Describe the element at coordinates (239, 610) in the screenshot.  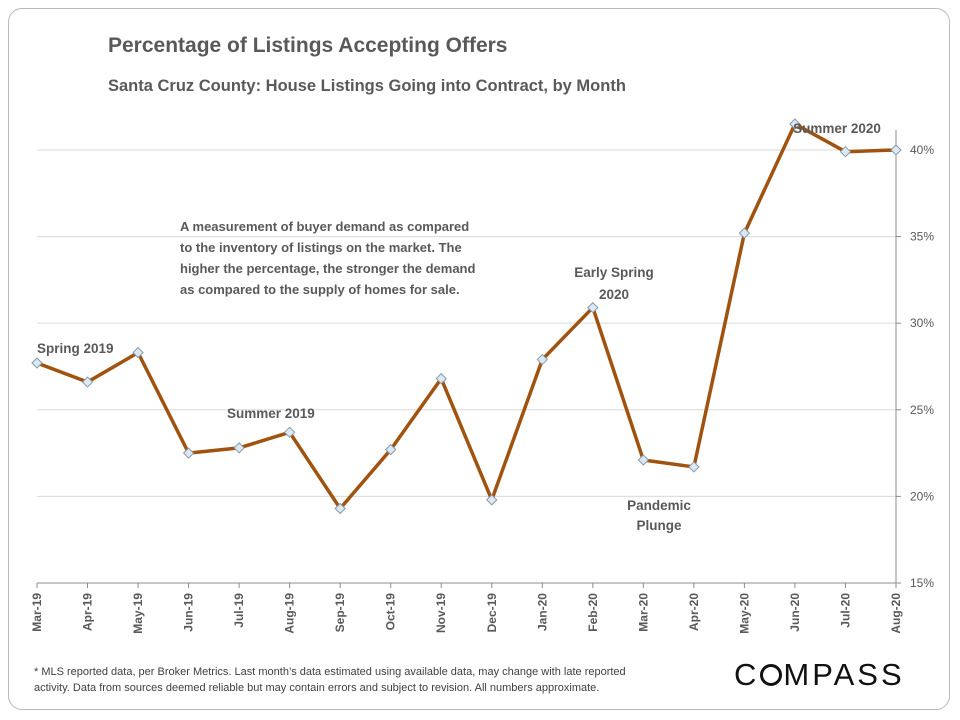
I see `x-tick-label: Jul-19` at that location.